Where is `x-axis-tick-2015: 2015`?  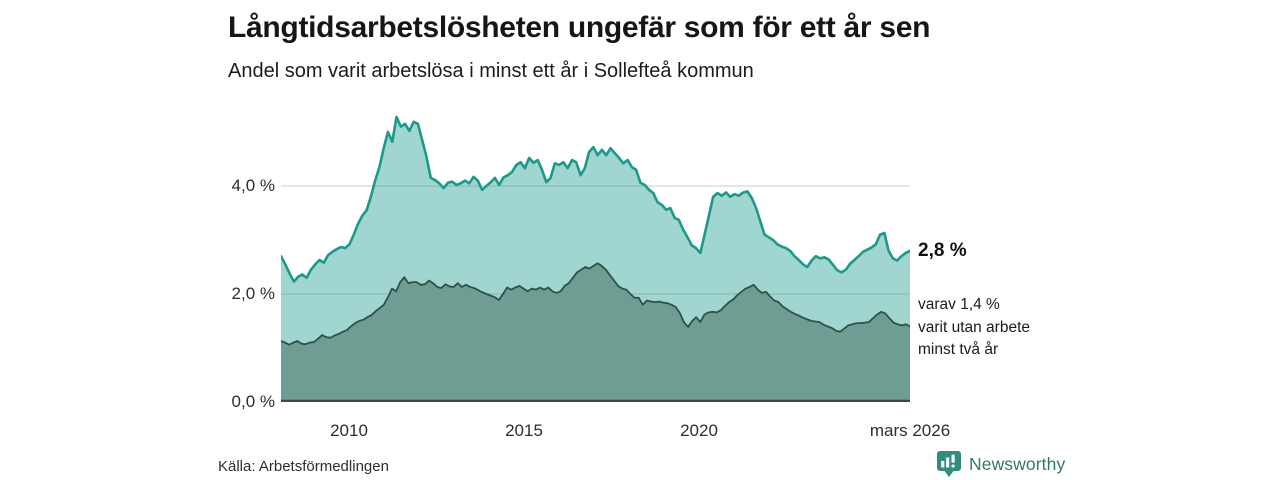 x-axis-tick-2015: 2015 is located at coordinates (524, 430).